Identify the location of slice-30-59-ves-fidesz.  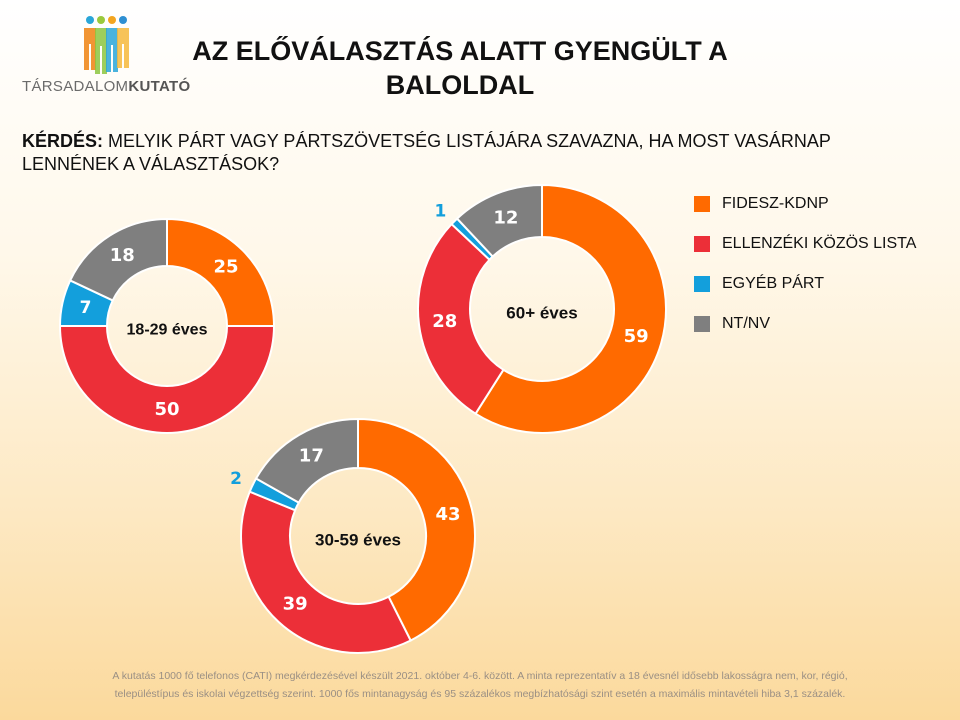
(416, 529).